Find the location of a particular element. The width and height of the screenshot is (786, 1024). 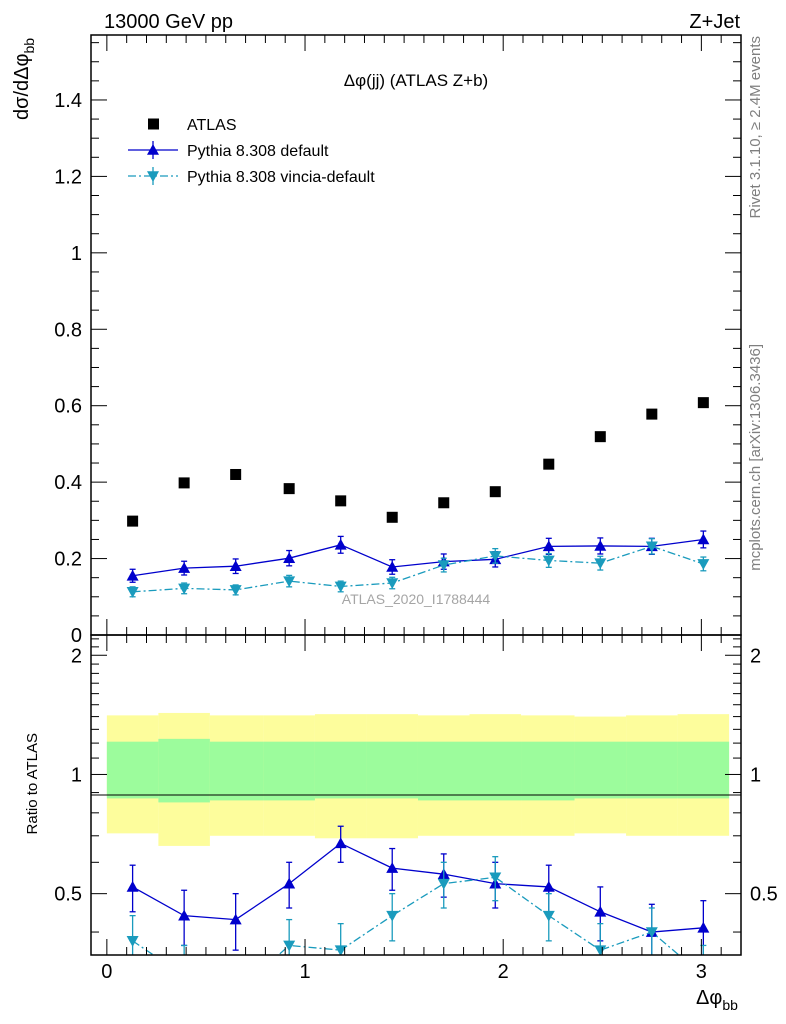

main-y-tick-label: 0.2 is located at coordinates (68, 560).